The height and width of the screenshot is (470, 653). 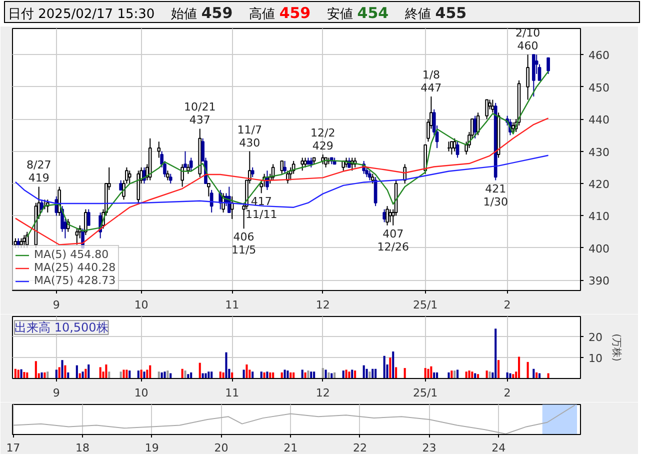 What do you see at coordinates (393, 240) in the screenshot?
I see `annotation: 407 12/26` at bounding box center [393, 240].